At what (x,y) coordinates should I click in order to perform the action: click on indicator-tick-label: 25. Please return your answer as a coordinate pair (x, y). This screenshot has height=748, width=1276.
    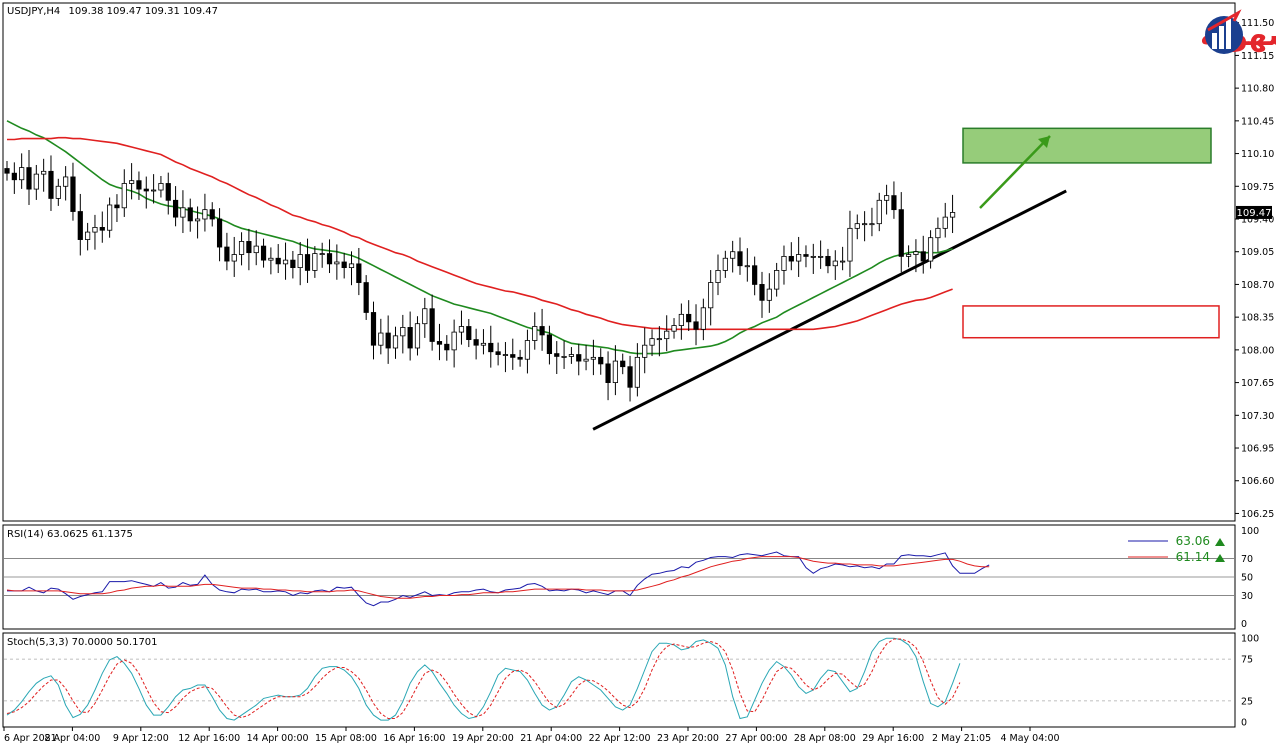
    Looking at the image, I should click on (1247, 701).